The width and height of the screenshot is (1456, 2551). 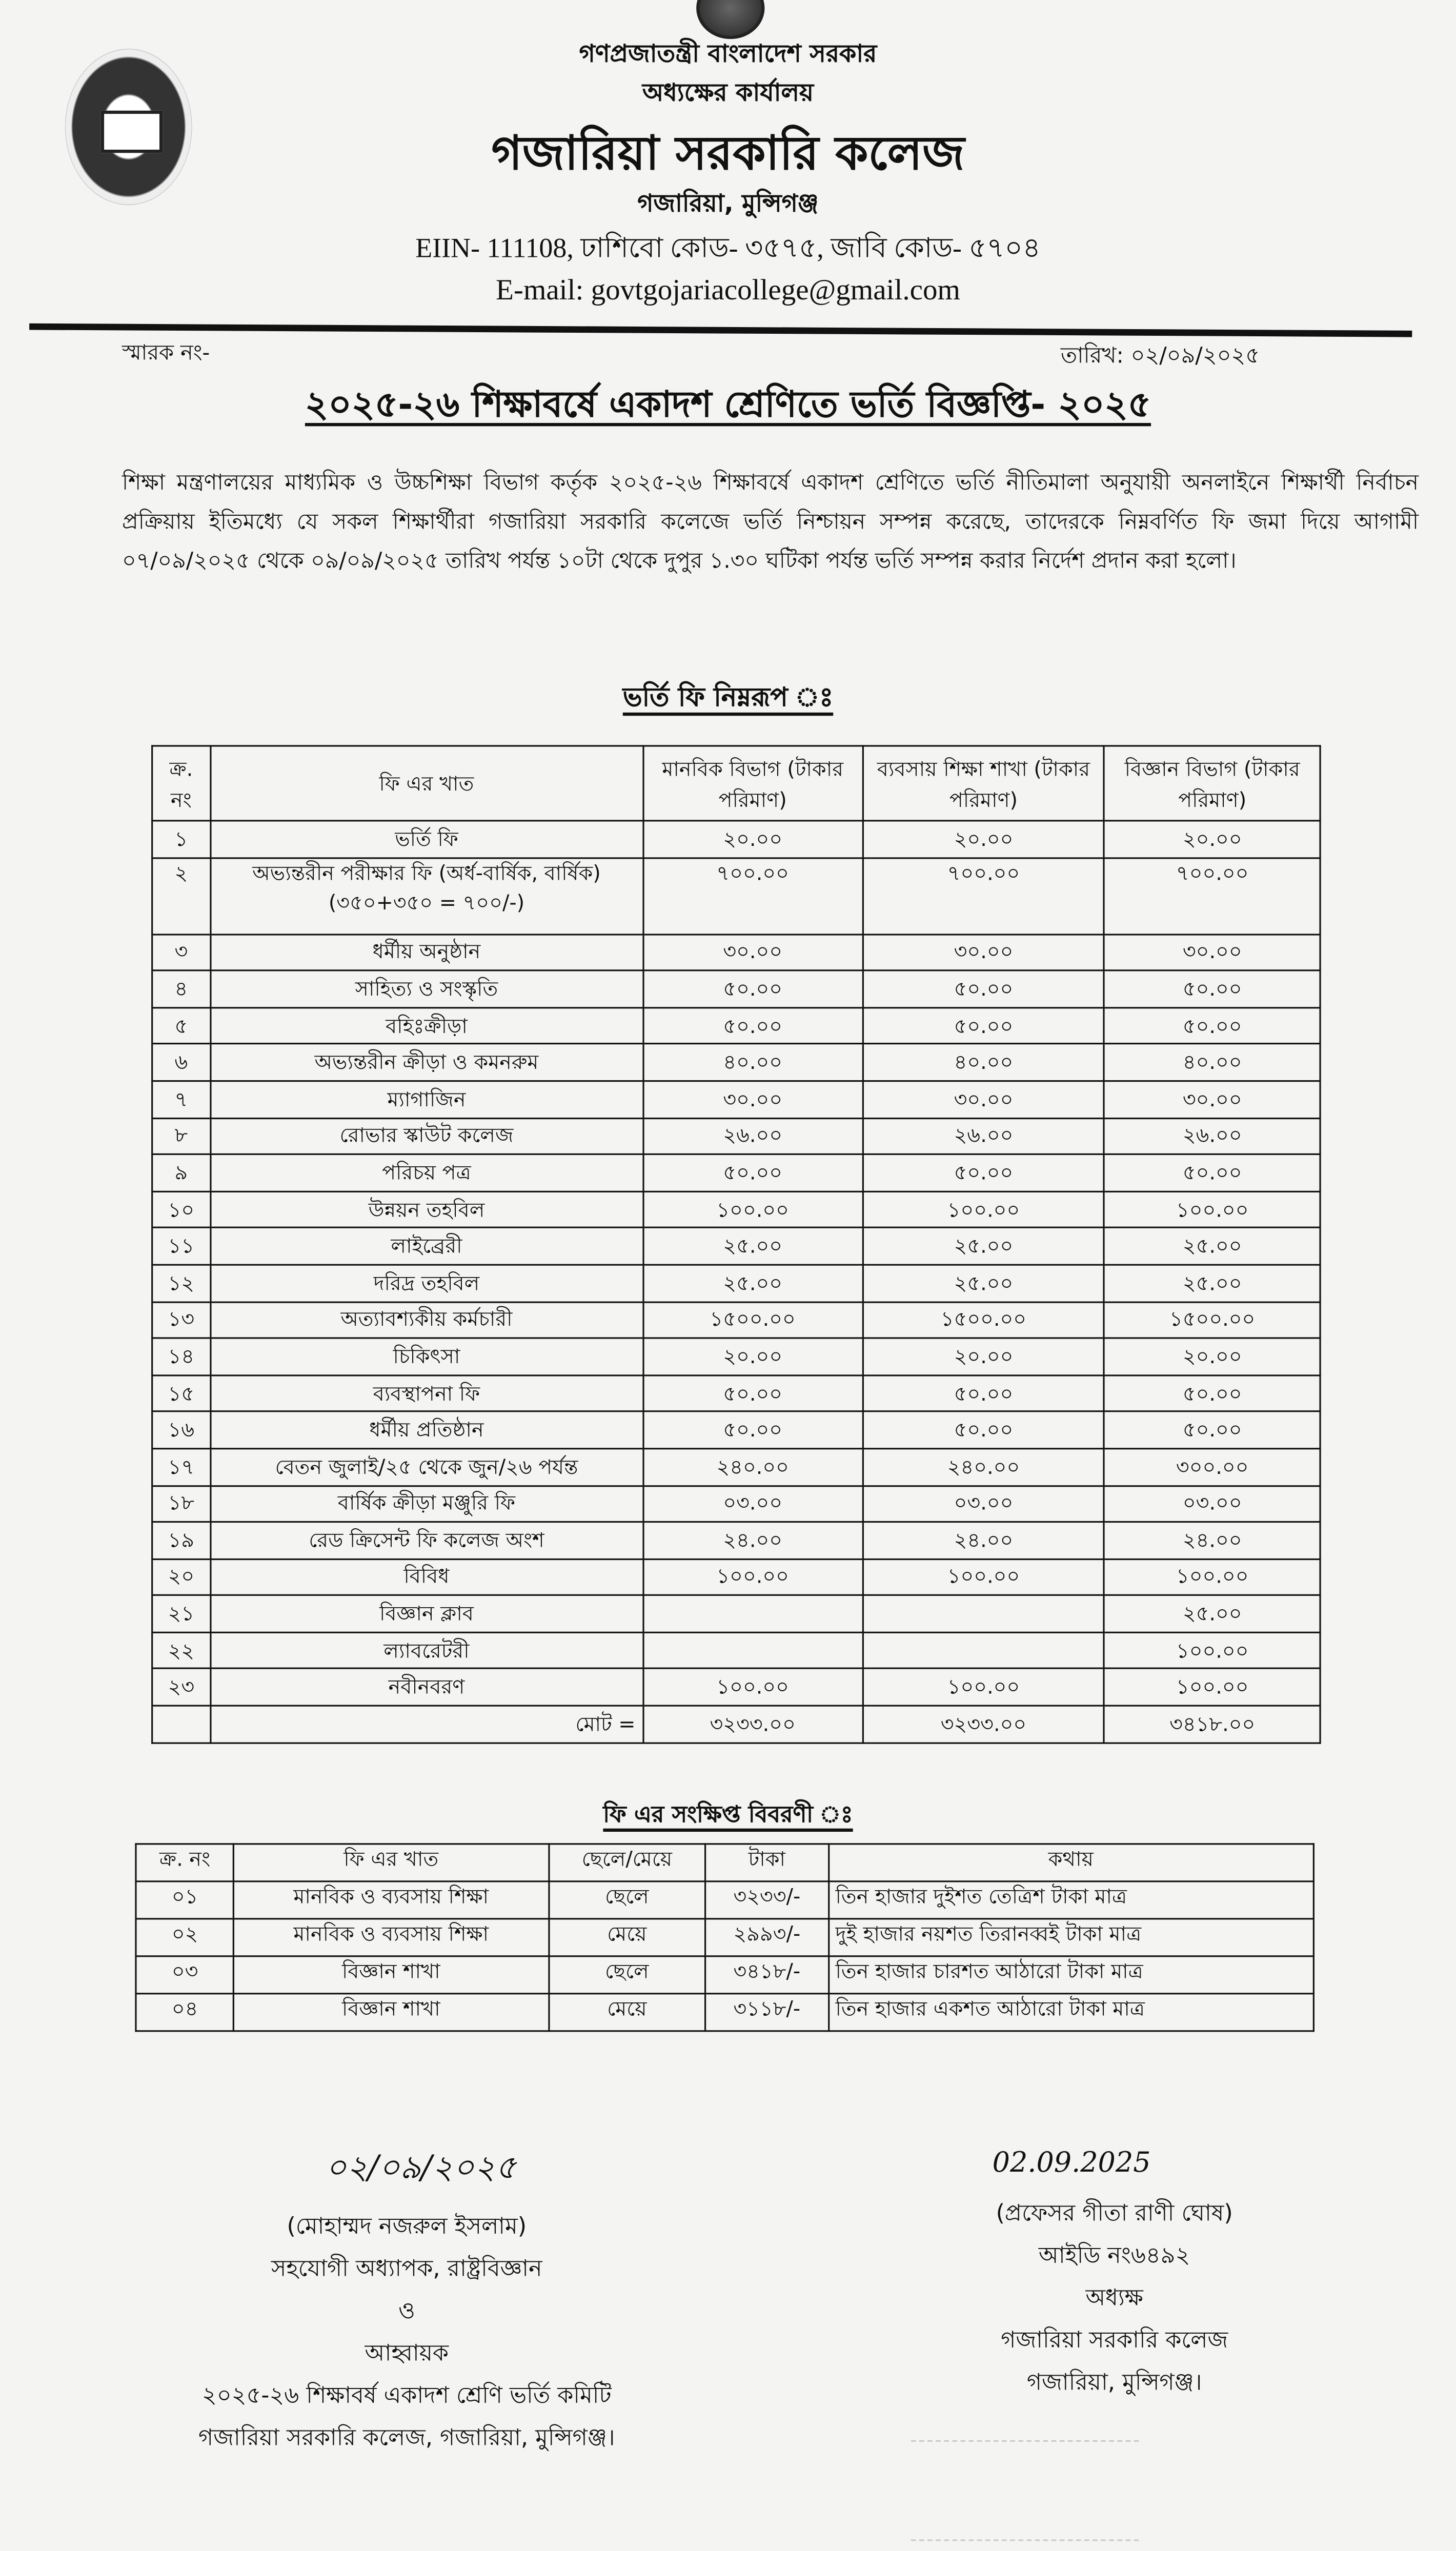 What do you see at coordinates (185, 1863) in the screenshot?
I see `column-header: ক্র. নং` at bounding box center [185, 1863].